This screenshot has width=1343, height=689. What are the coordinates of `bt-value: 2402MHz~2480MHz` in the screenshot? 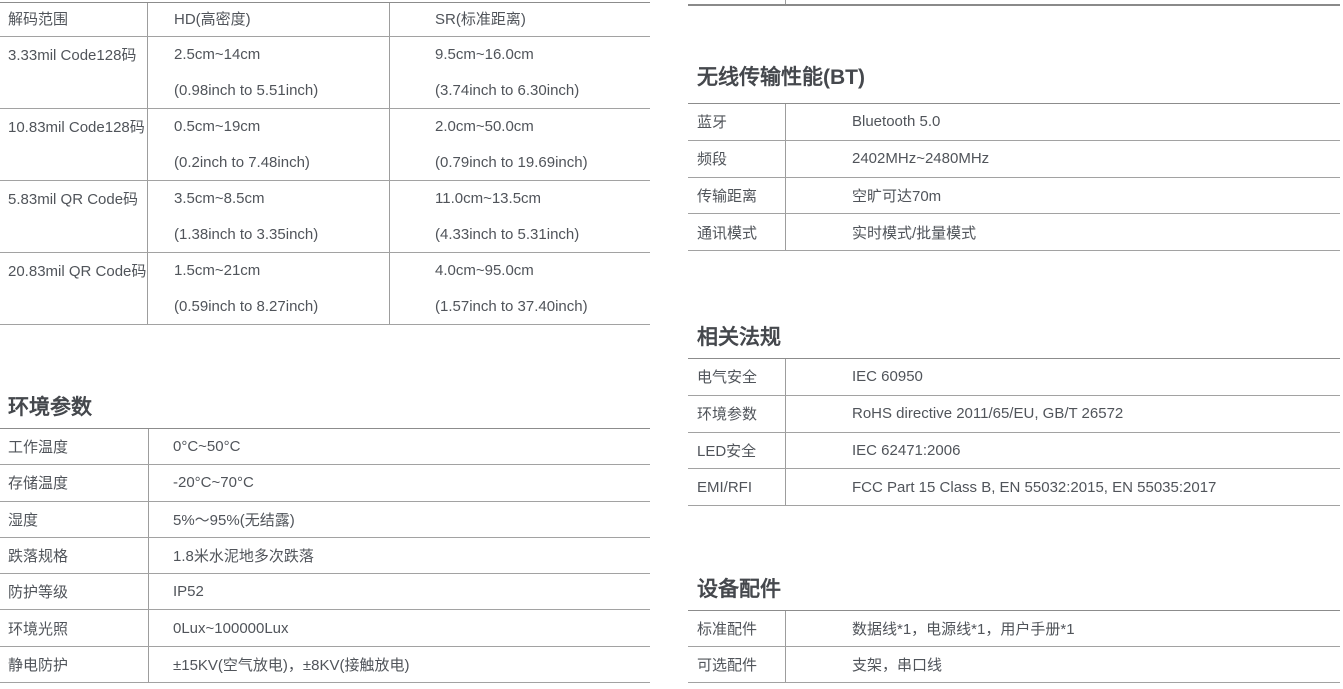 It's located at (921, 159).